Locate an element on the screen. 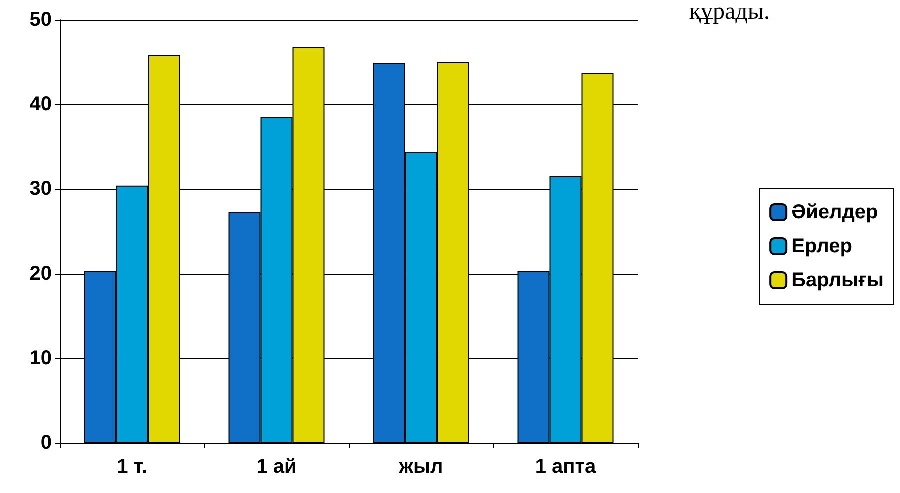 This screenshot has height=493, width=900. legend-label: Ерлер is located at coordinates (822, 247).